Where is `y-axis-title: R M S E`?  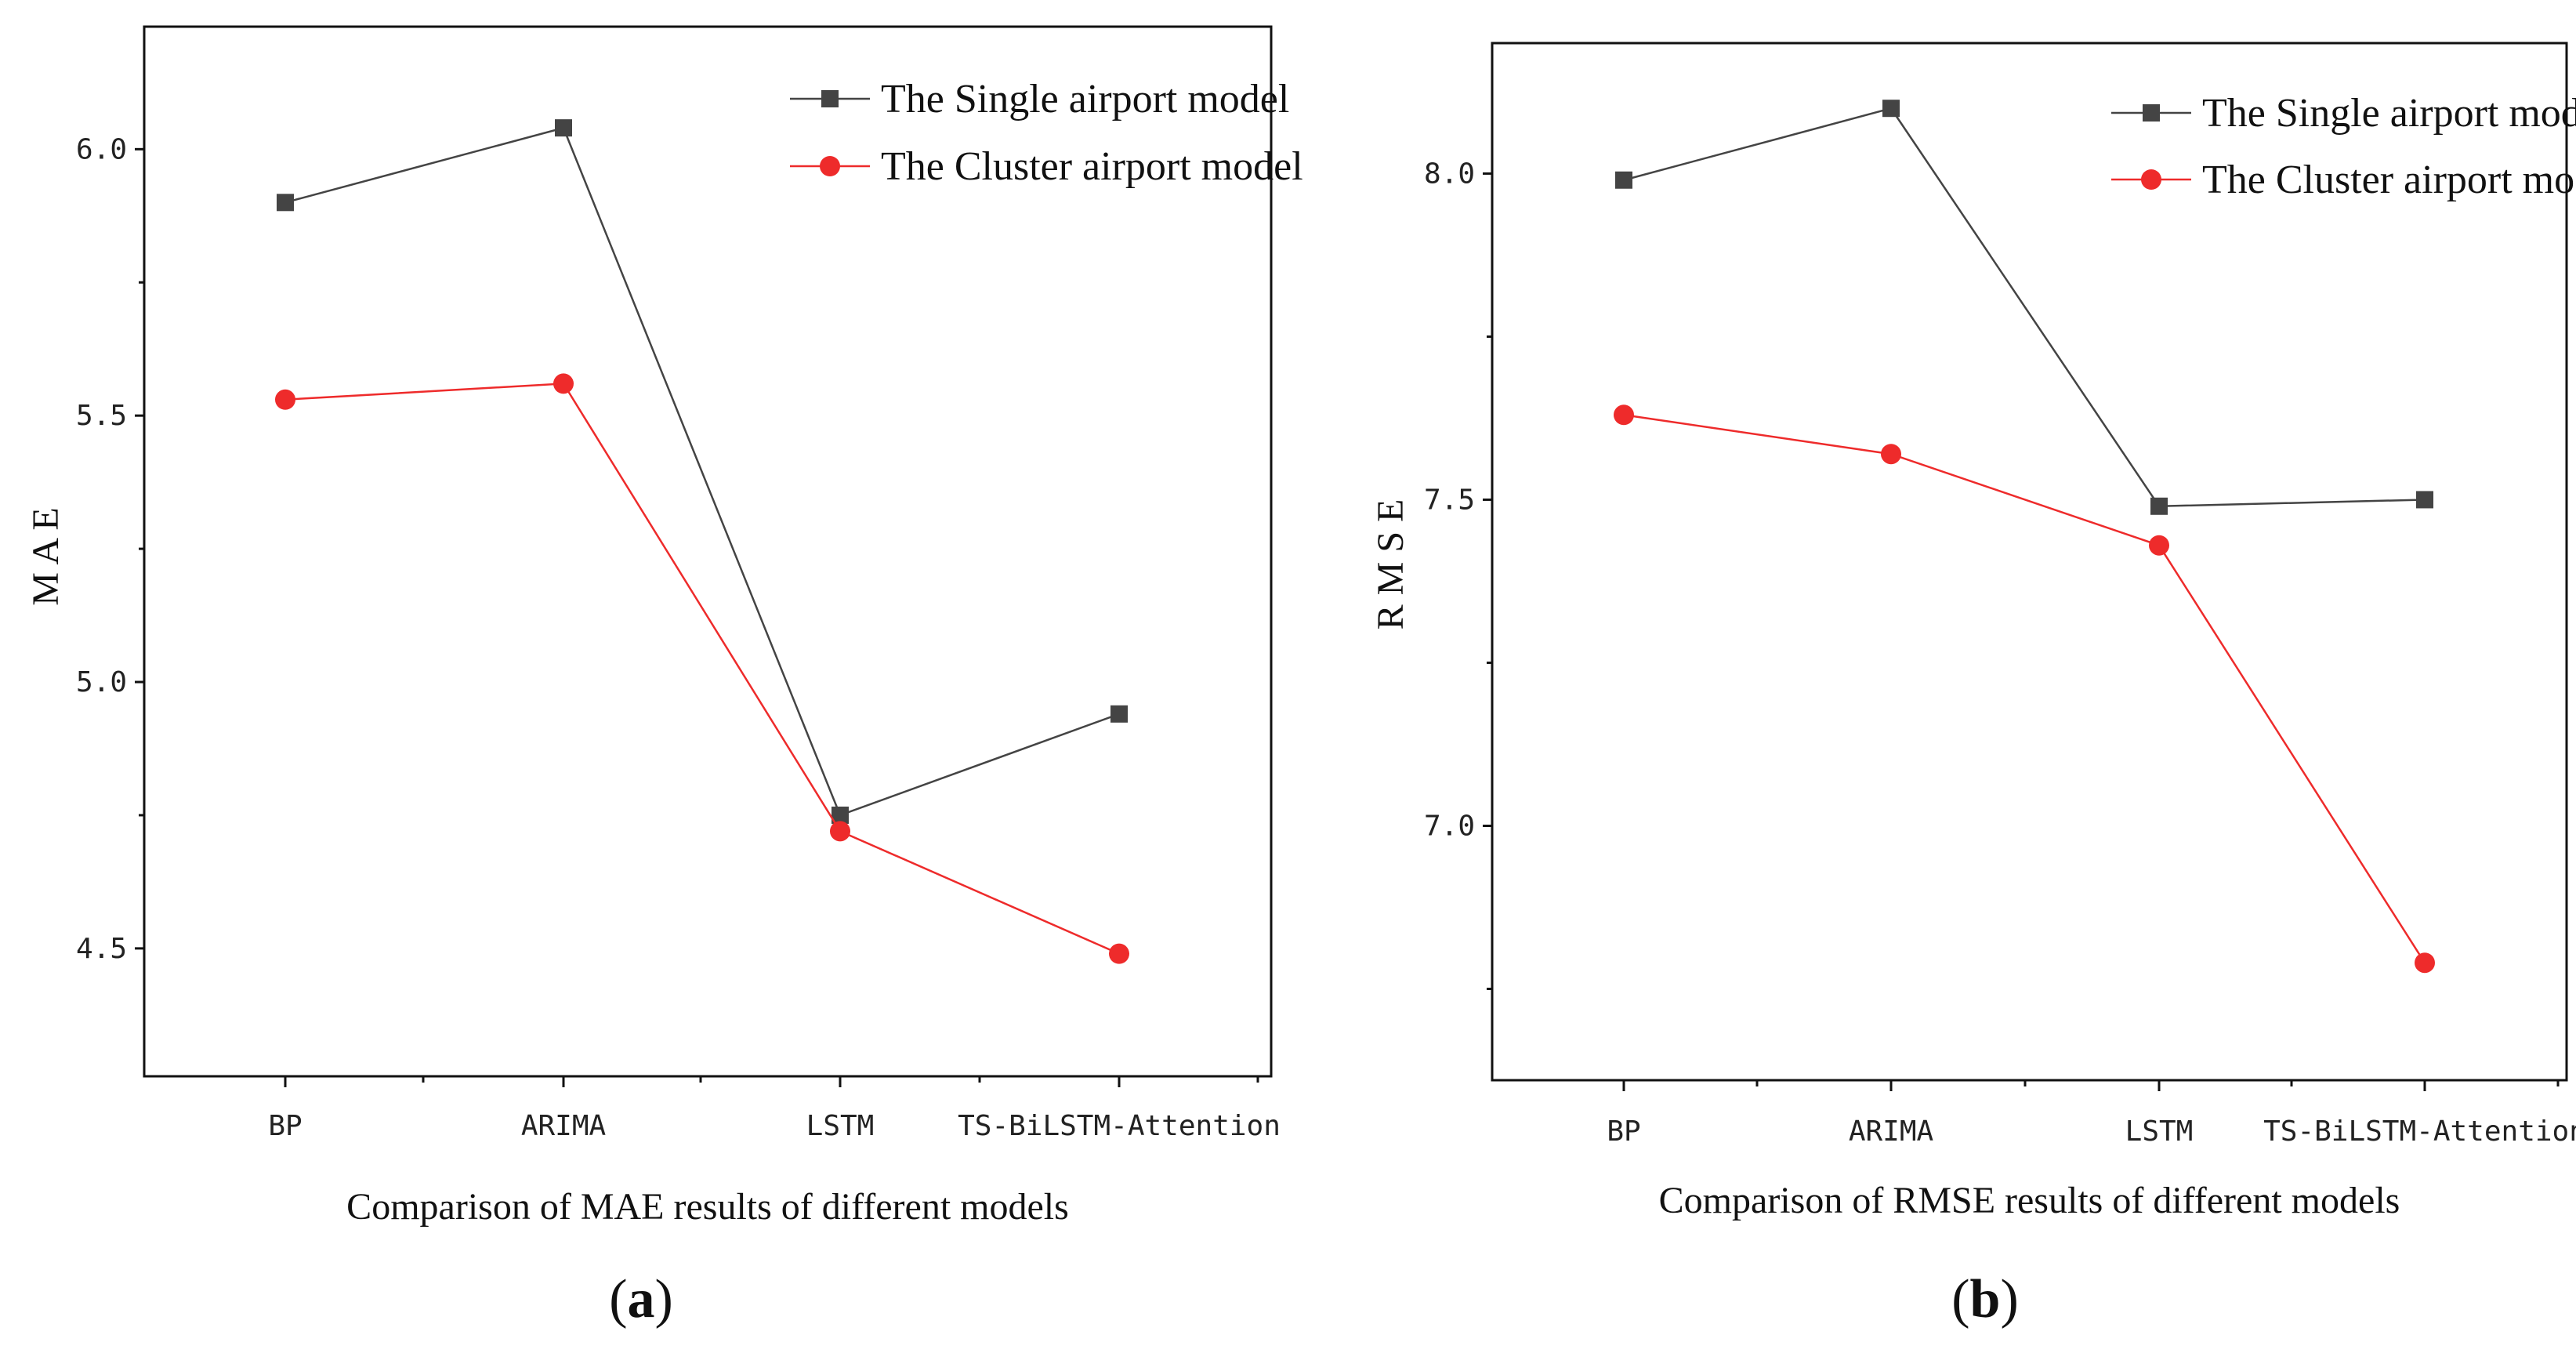 y-axis-title: R M S E is located at coordinates (1390, 564).